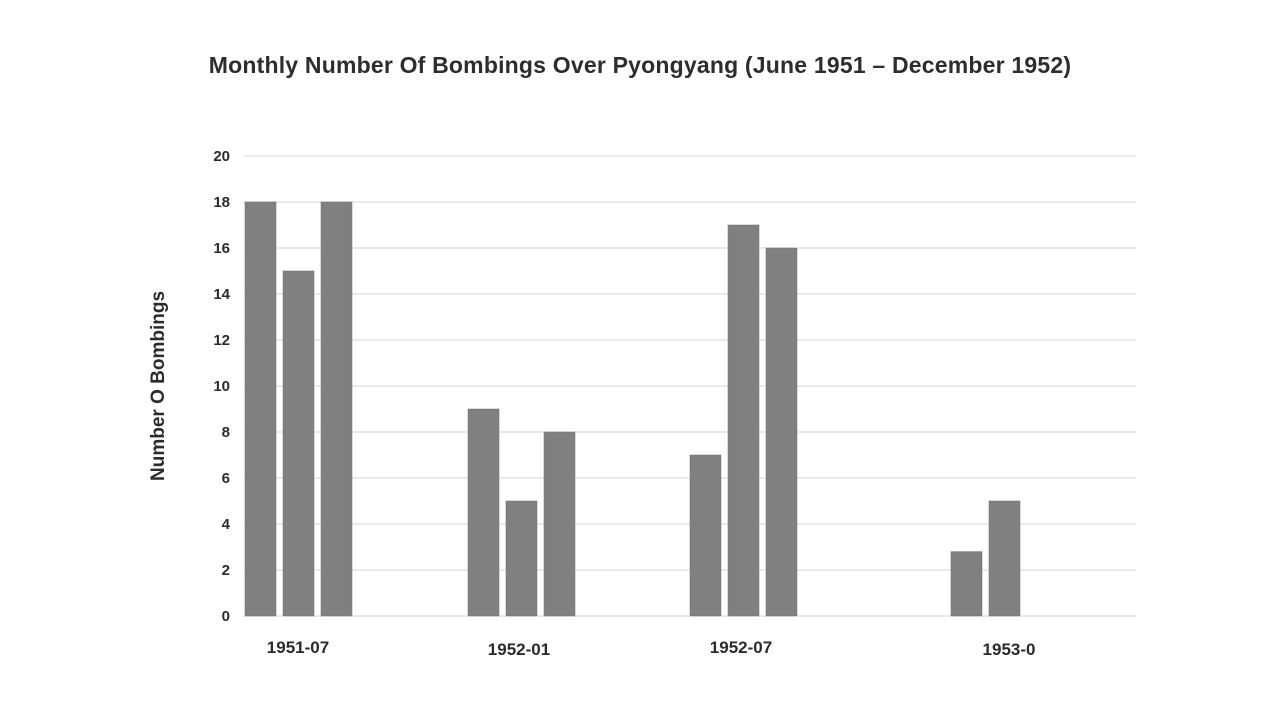 Image resolution: width=1280 pixels, height=720 pixels. Describe the element at coordinates (221, 294) in the screenshot. I see `y-tick-label: 14` at that location.